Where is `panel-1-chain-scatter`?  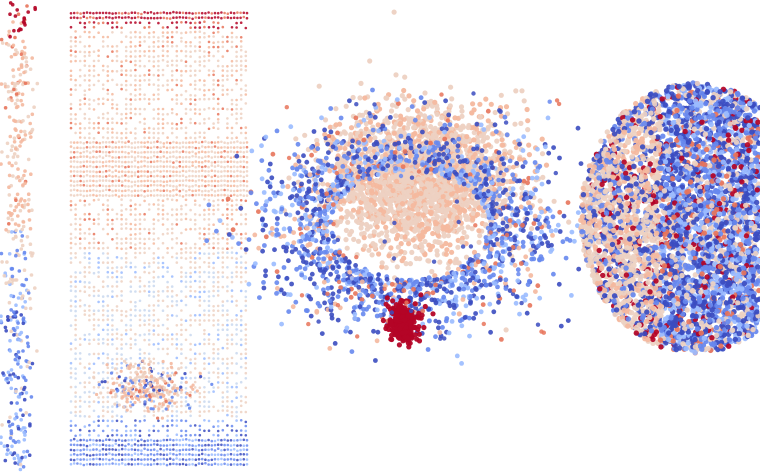
panel-1-chain-scatter is located at coordinates (20, 236).